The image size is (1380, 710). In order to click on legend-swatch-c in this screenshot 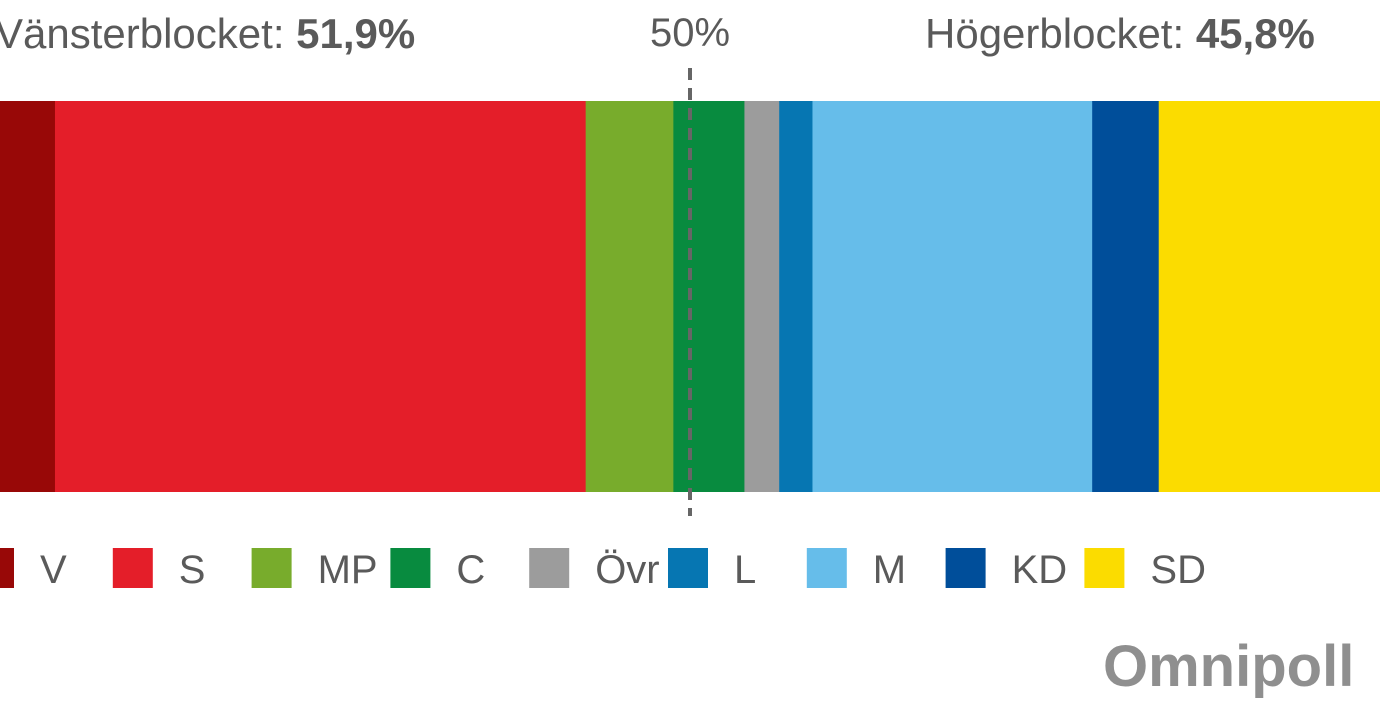, I will do `click(410, 568)`.